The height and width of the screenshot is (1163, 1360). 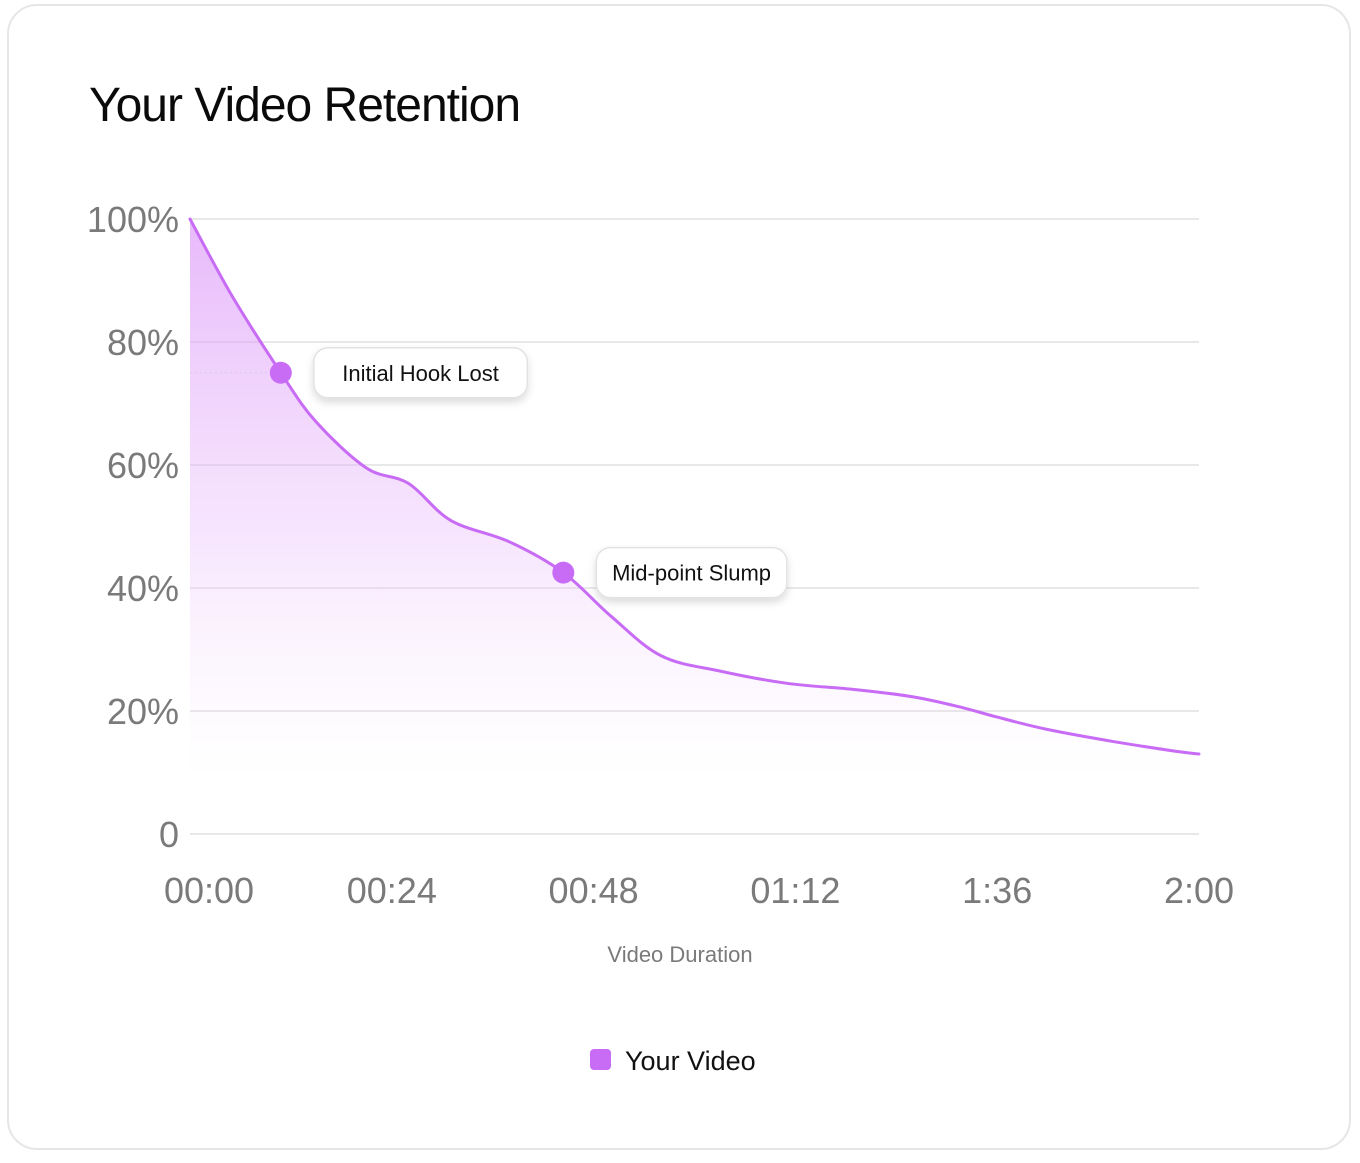 I want to click on y-tick-label: 60%, so click(x=143, y=465).